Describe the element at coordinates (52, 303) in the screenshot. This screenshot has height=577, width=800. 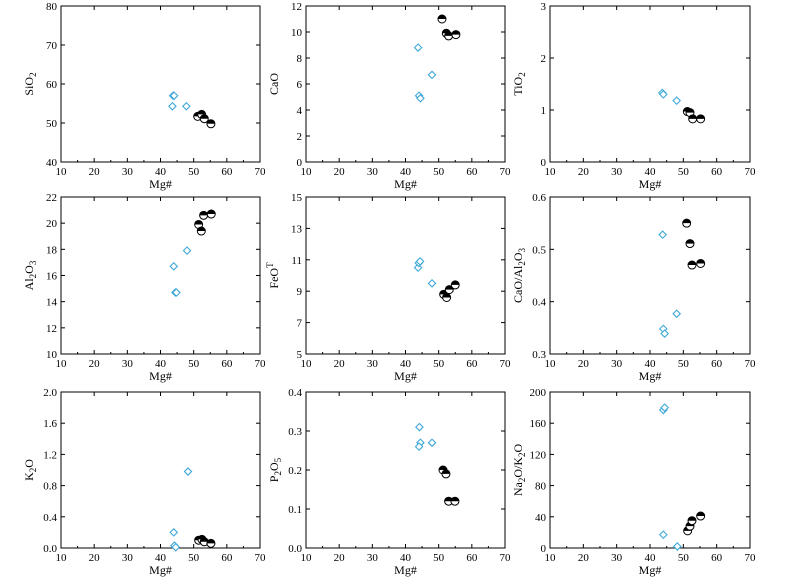
I see `y-tick-label: 14` at that location.